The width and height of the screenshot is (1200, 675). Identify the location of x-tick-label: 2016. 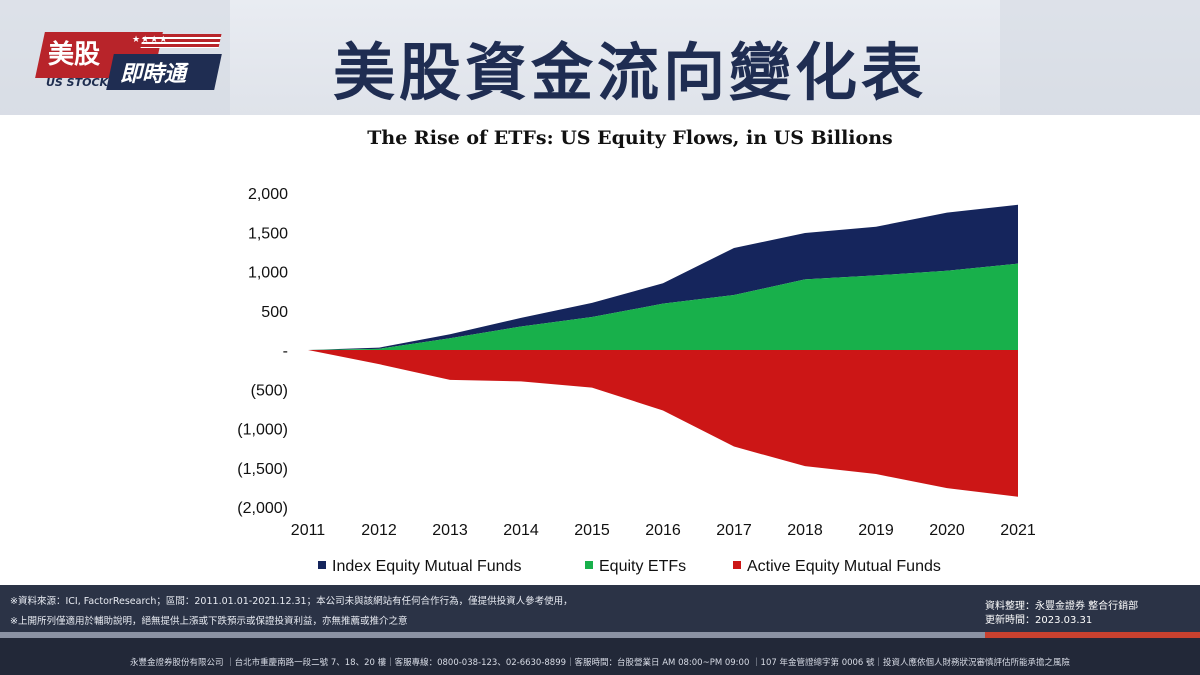
(663, 530).